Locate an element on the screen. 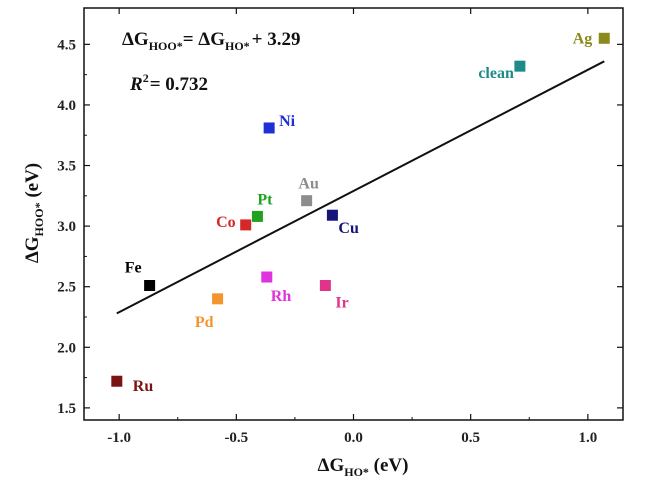 Image resolution: width=665 pixels, height=486 pixels. y-tick-label: 3.5 is located at coordinates (66, 167).